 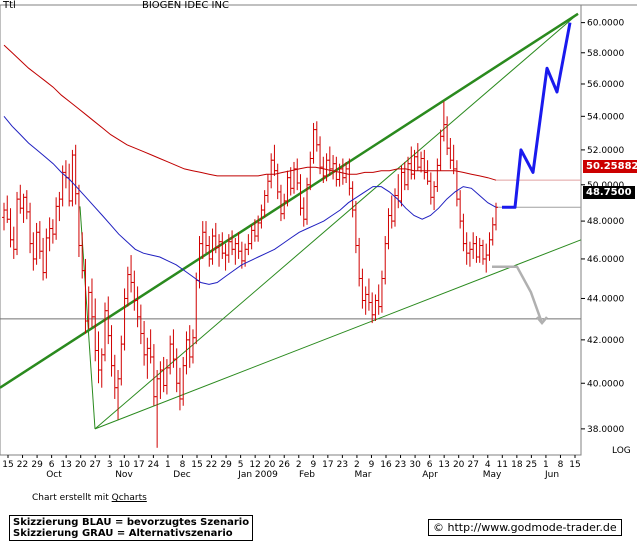 I want to click on x-month-label: Apr, so click(x=430, y=475).